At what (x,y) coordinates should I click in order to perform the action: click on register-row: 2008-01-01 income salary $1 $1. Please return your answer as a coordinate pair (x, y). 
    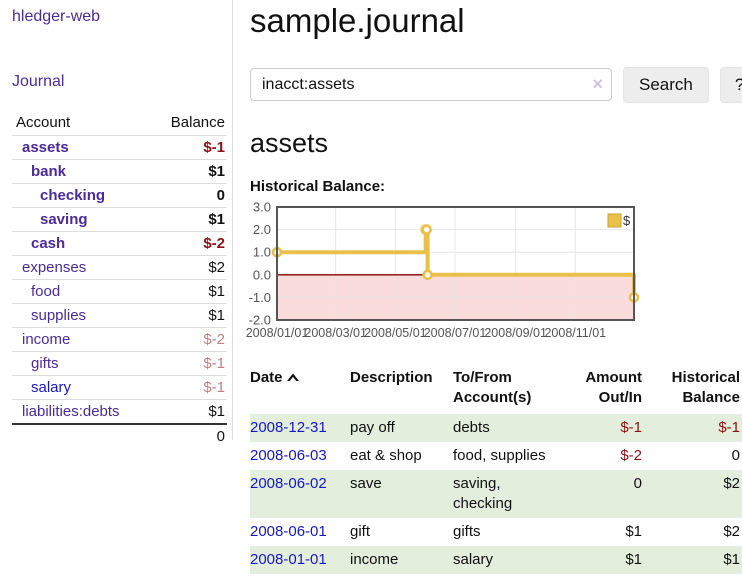
    Looking at the image, I should click on (496, 559).